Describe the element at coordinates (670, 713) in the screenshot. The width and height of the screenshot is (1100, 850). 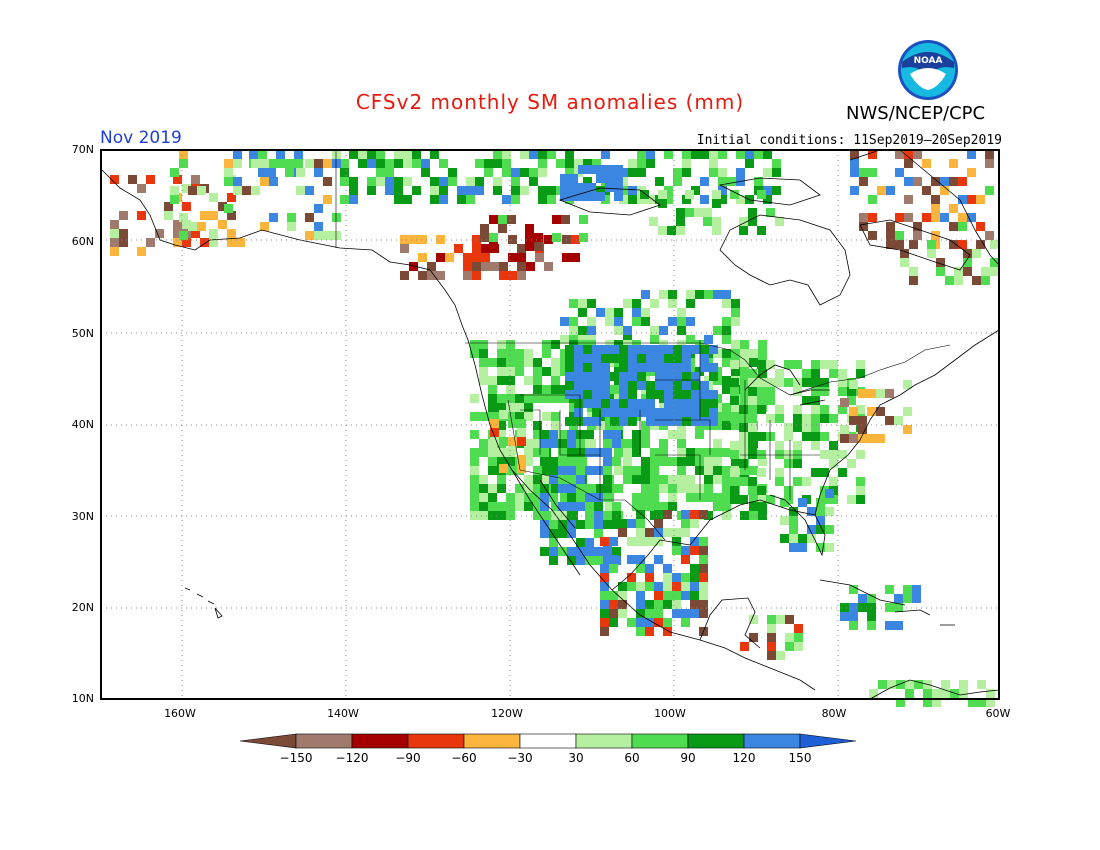
I see `lon-label-100w: 100W` at that location.